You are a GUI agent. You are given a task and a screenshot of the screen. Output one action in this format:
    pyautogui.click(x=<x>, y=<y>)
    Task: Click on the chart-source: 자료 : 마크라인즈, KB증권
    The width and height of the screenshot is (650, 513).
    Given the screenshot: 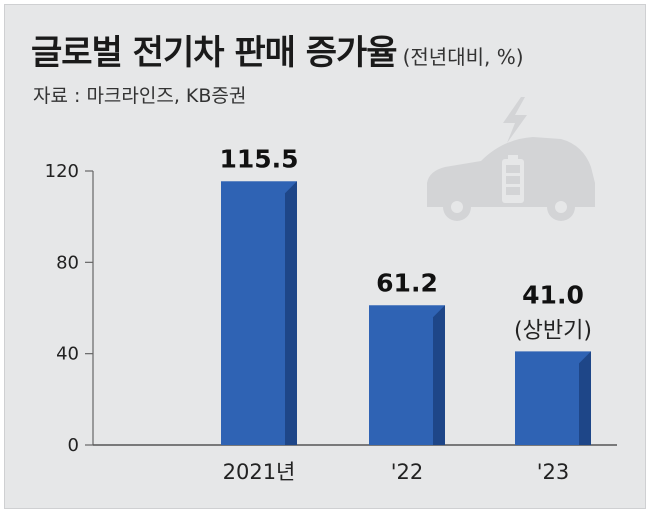 What is the action you would take?
    pyautogui.click(x=140, y=96)
    